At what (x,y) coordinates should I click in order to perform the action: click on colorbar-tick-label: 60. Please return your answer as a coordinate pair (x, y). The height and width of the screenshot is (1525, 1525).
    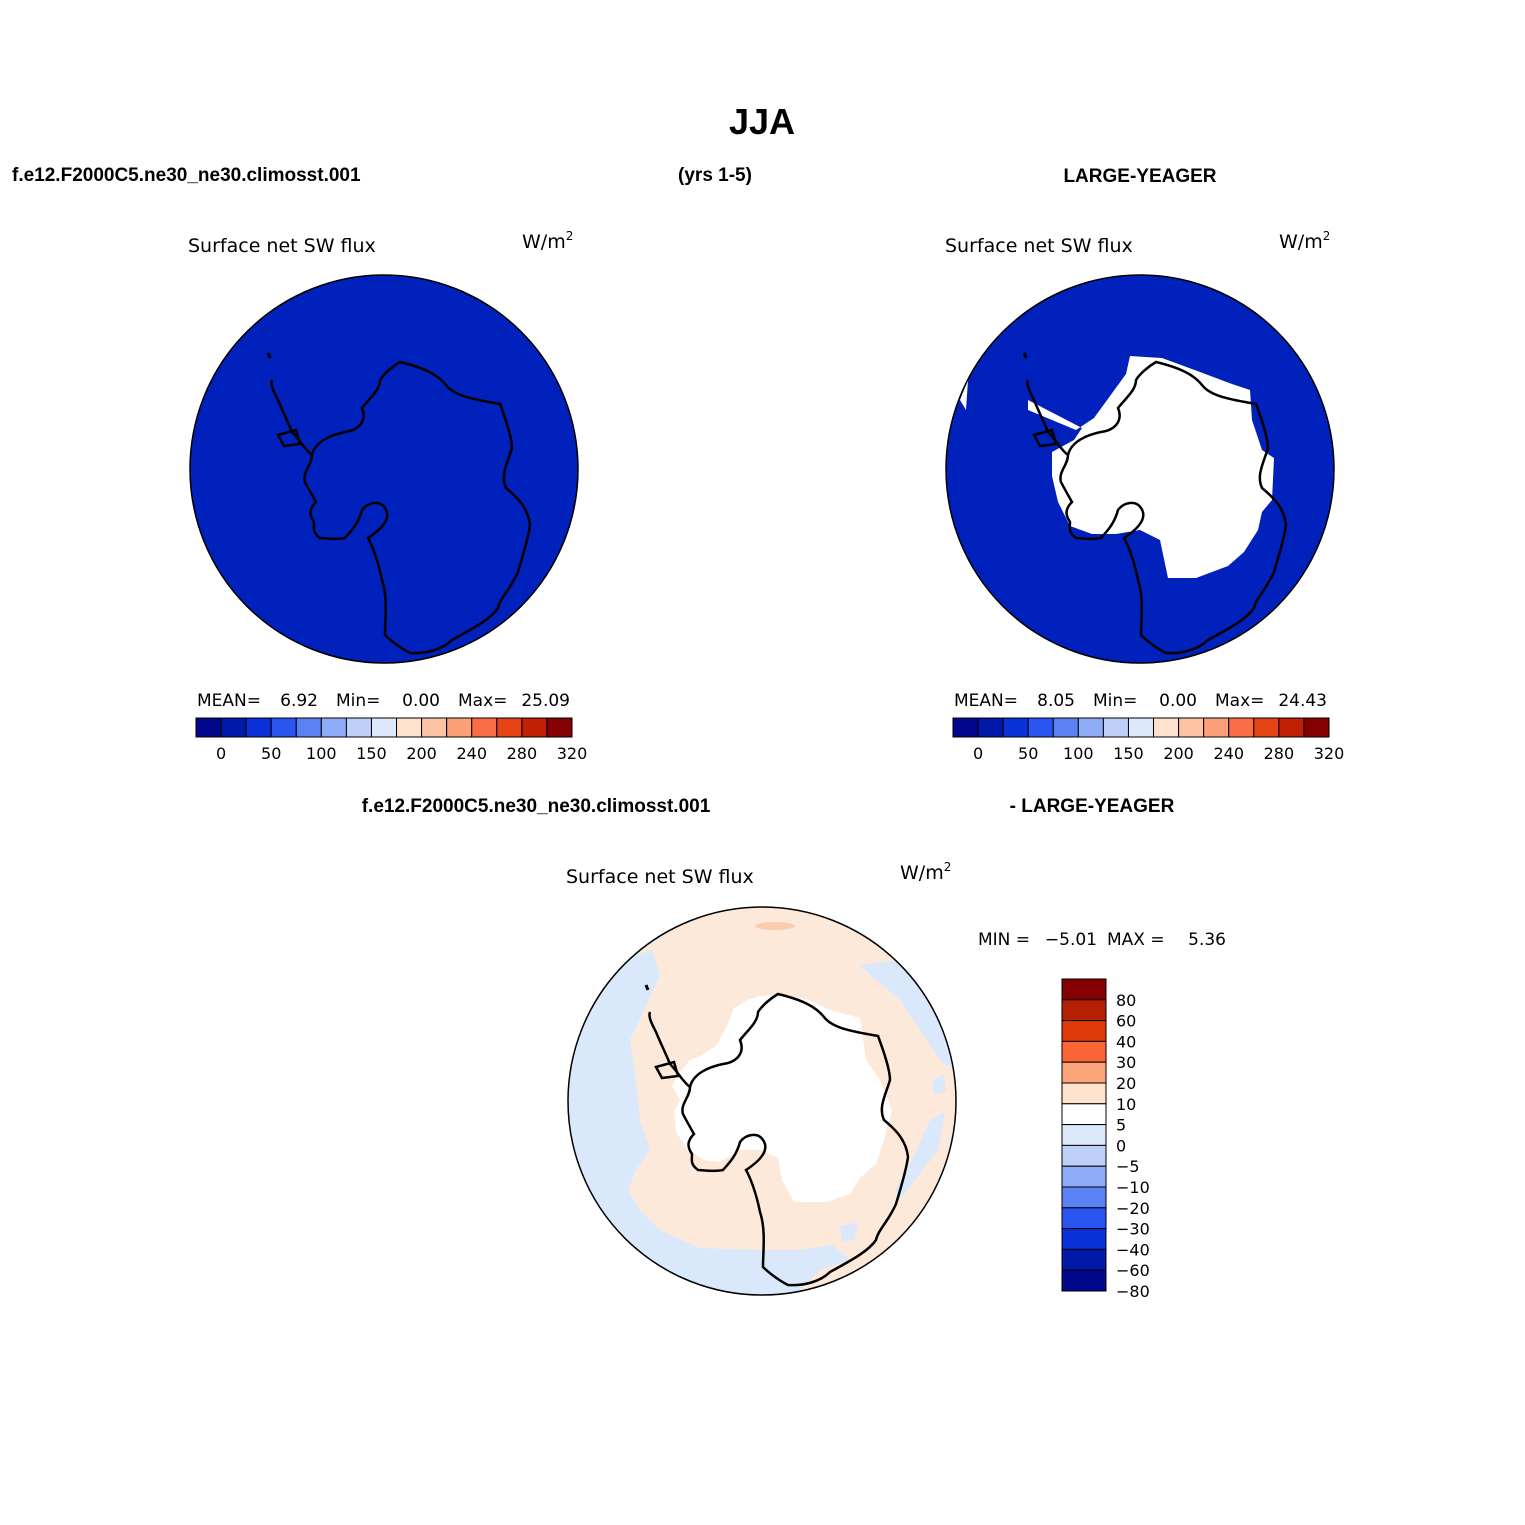
    Looking at the image, I should click on (1126, 1021).